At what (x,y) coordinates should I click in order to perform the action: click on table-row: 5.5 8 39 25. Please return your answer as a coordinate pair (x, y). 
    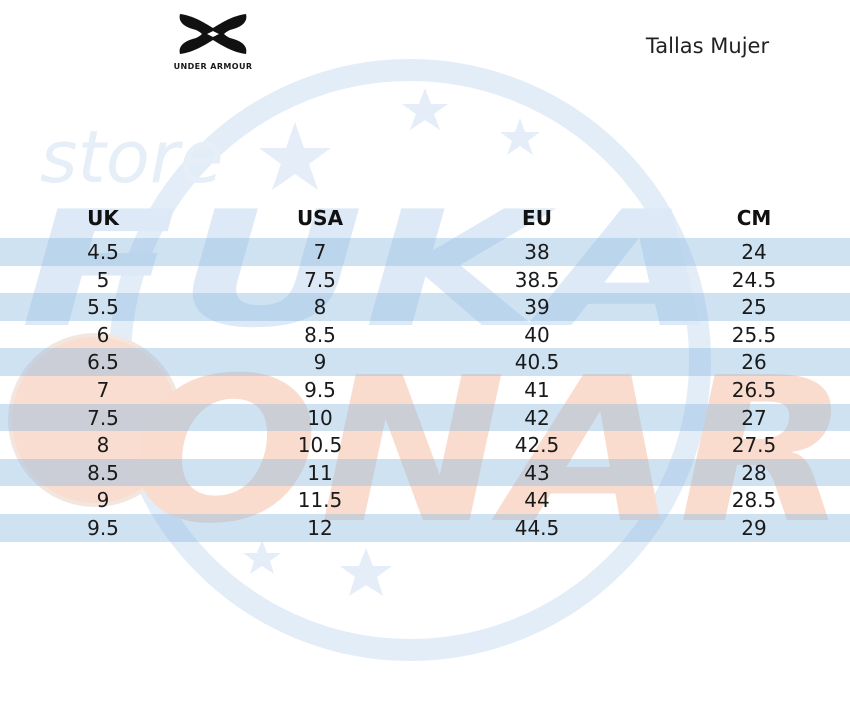
    Looking at the image, I should click on (425, 307).